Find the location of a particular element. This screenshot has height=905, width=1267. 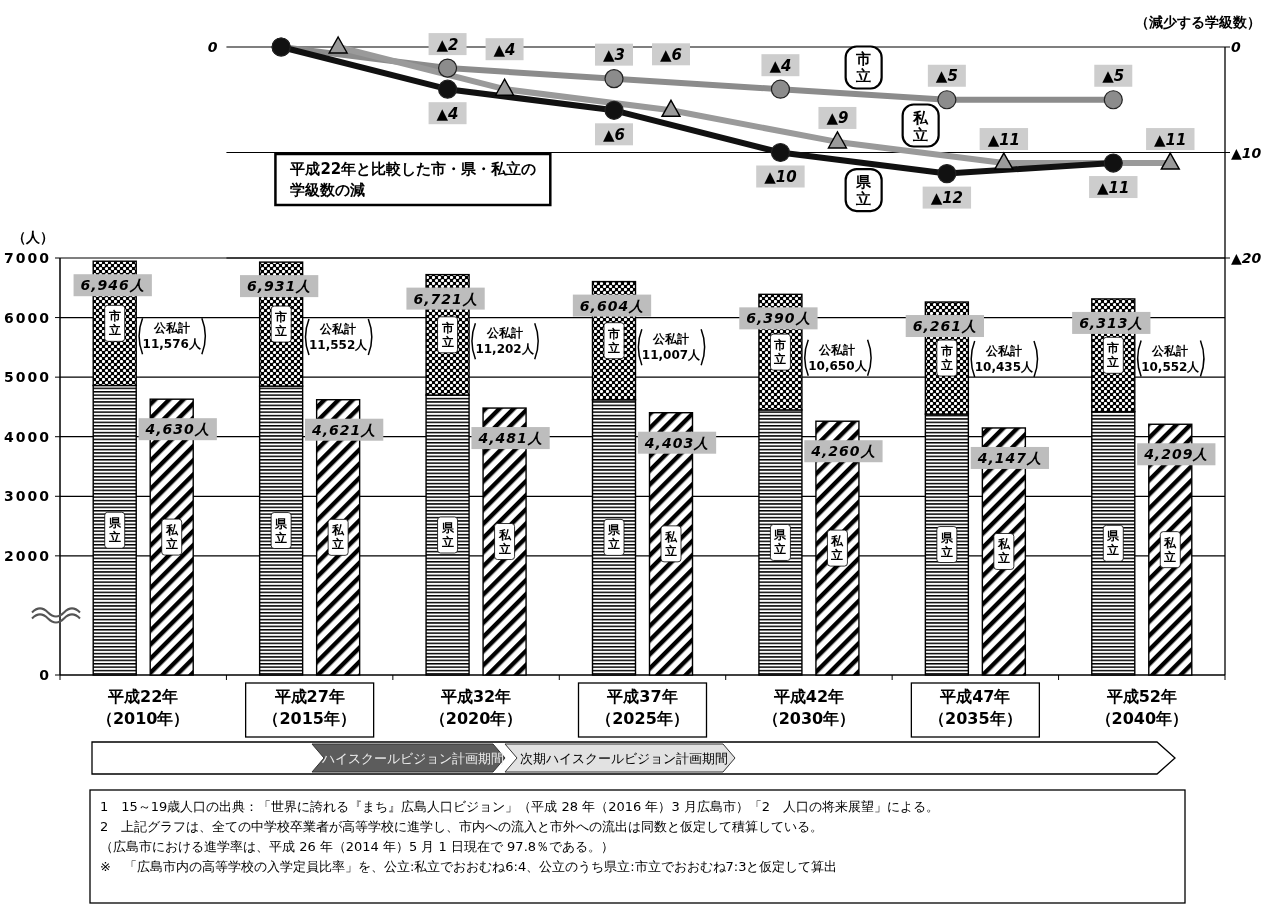

x-tick-label: 平成32年（2020年） is located at coordinates (476, 707).